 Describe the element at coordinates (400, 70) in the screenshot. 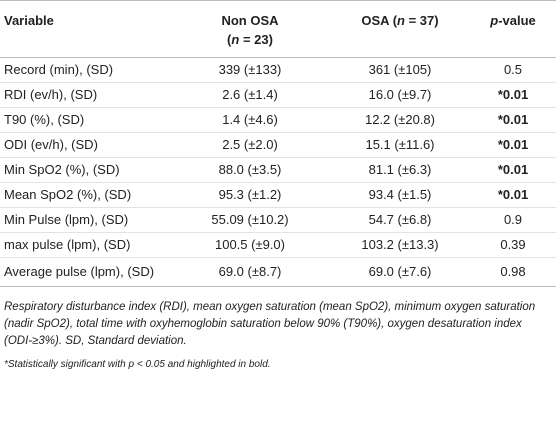

I see `value-cell: 361 (±105)` at that location.